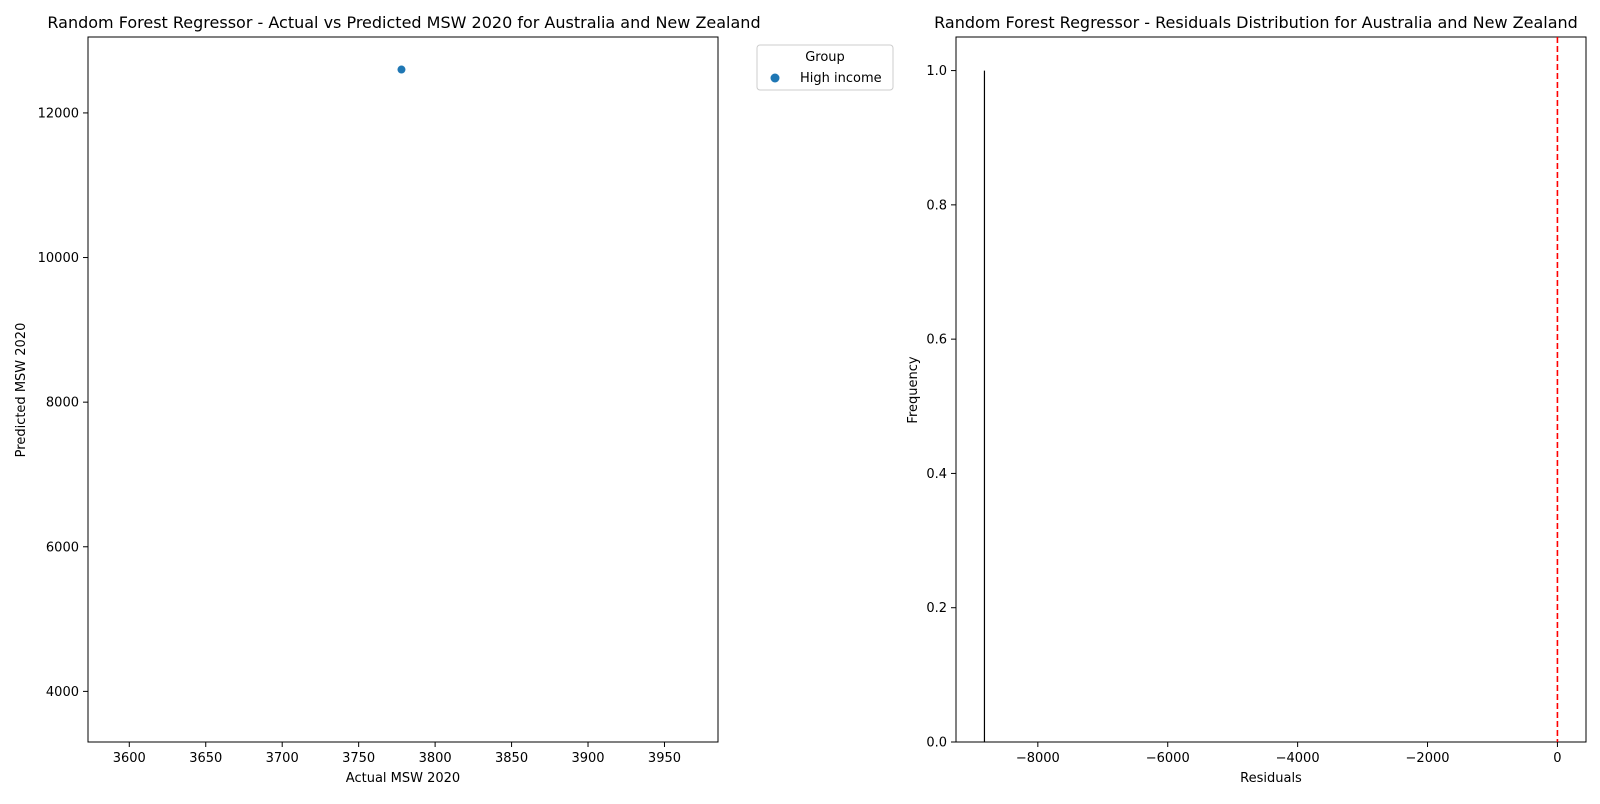 This screenshot has width=1600, height=804. What do you see at coordinates (1168, 758) in the screenshot?
I see `histogram-x-tick-label: −6000` at bounding box center [1168, 758].